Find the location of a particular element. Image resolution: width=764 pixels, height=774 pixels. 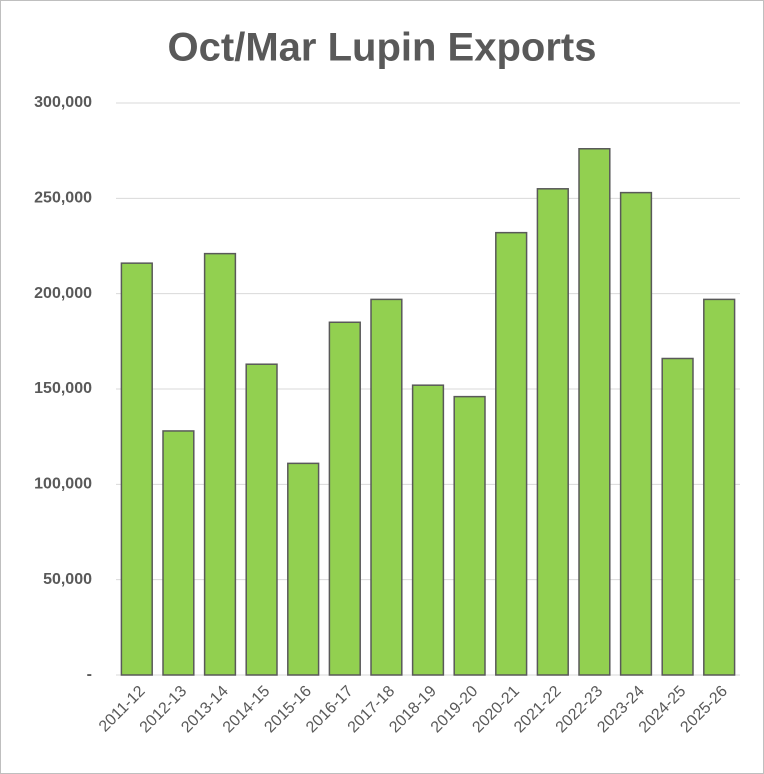

y-tick-label: 50,000 is located at coordinates (67, 579).